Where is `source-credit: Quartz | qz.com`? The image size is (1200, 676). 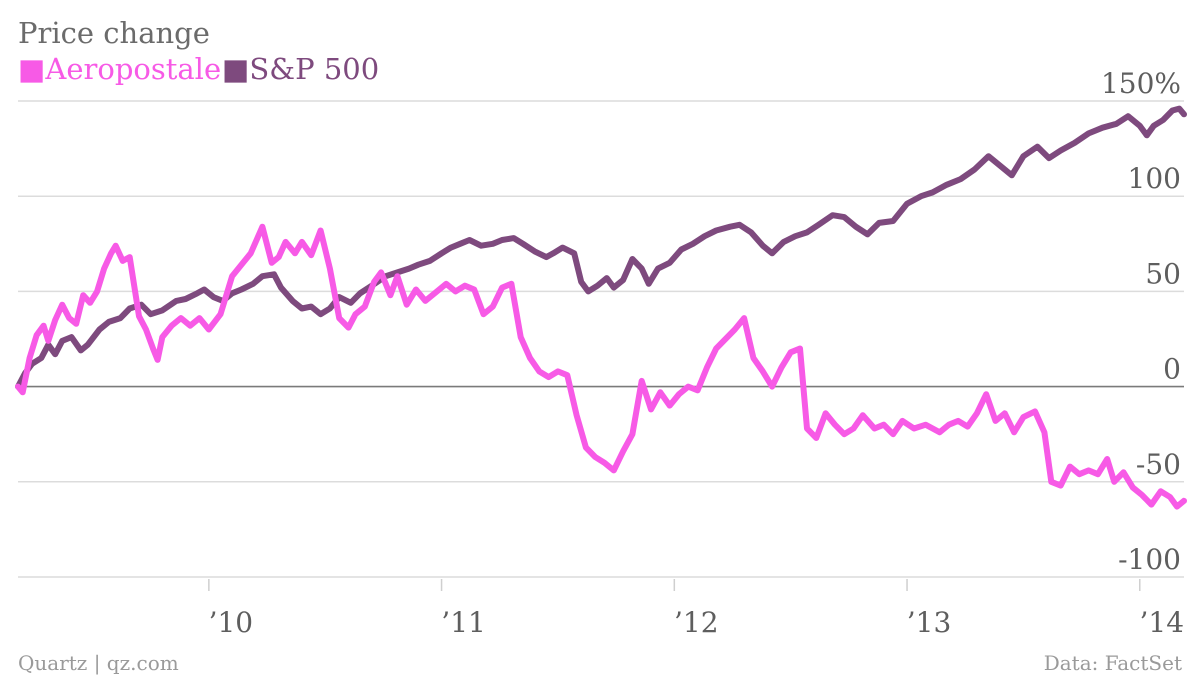
source-credit: Quartz | qz.com is located at coordinates (98, 663).